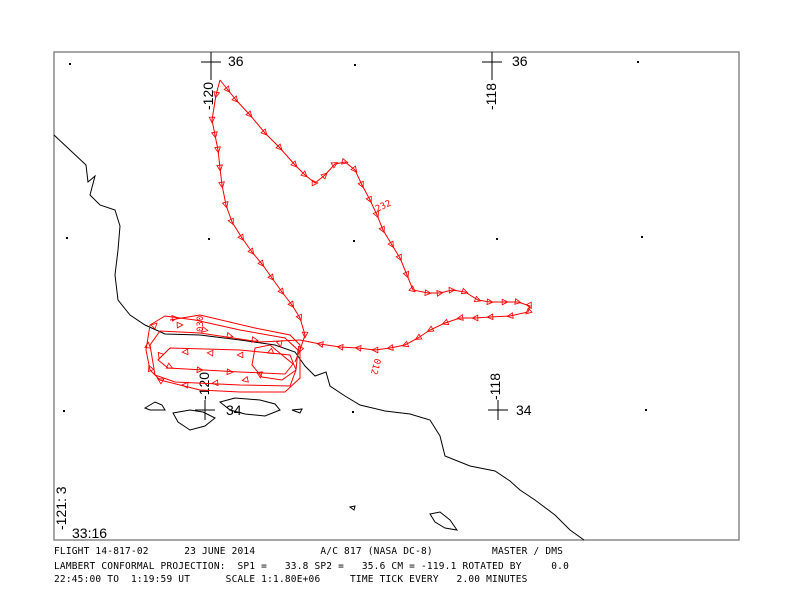 The height and width of the screenshot is (612, 792). What do you see at coordinates (495, 386) in the screenshot?
I see `lon-label-118-bottom: -118` at bounding box center [495, 386].